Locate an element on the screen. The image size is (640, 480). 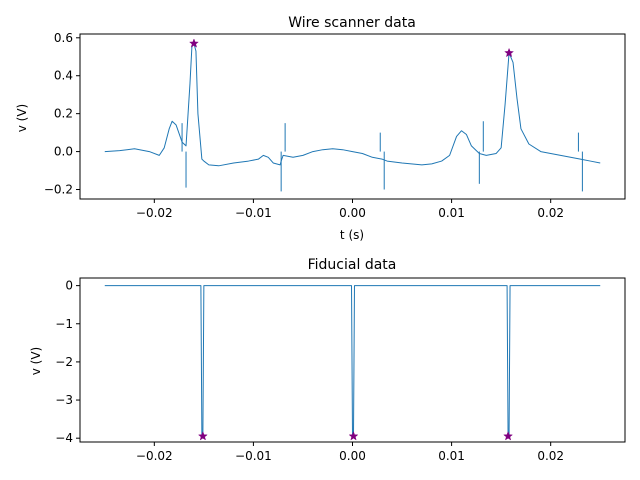
y-tick-label: −3 is located at coordinates (64, 400).